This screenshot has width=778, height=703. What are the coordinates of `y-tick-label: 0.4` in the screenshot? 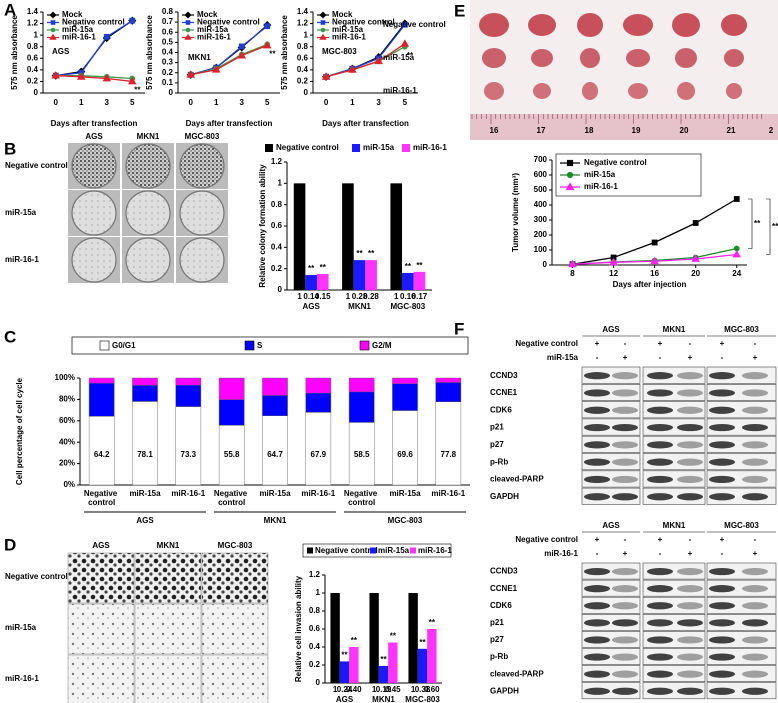 It's located at (315, 646).